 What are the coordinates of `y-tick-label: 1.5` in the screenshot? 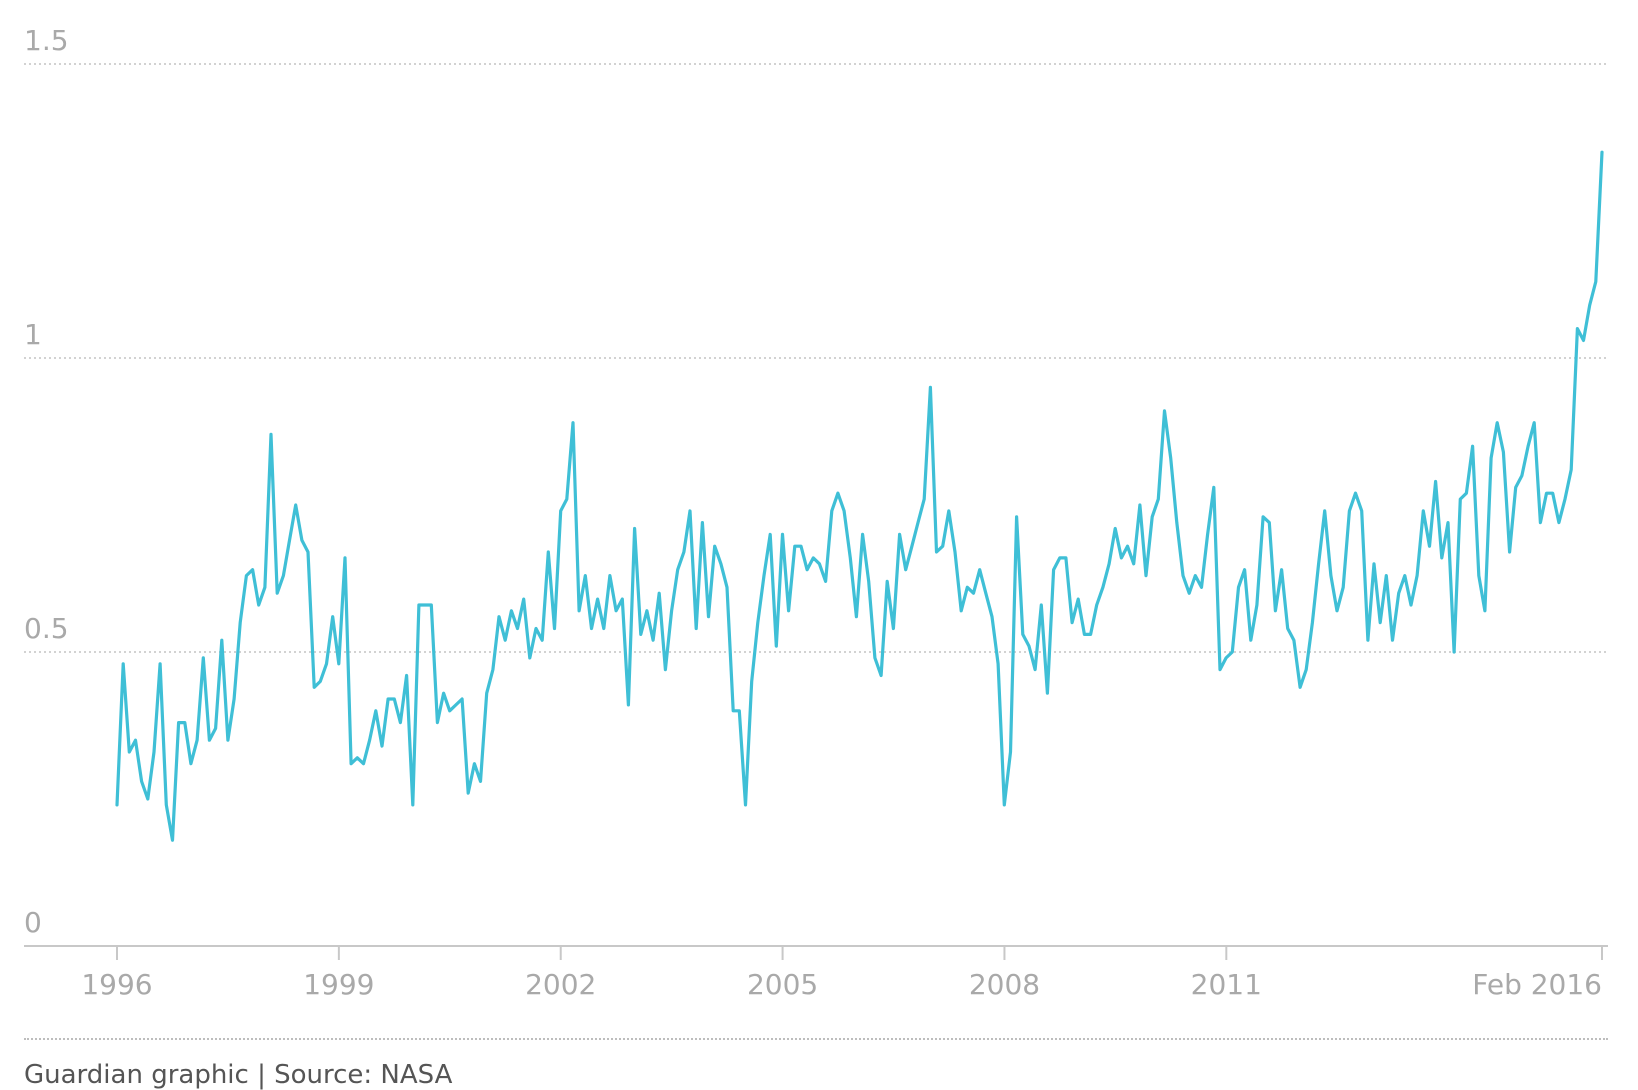 It's located at (46, 40).